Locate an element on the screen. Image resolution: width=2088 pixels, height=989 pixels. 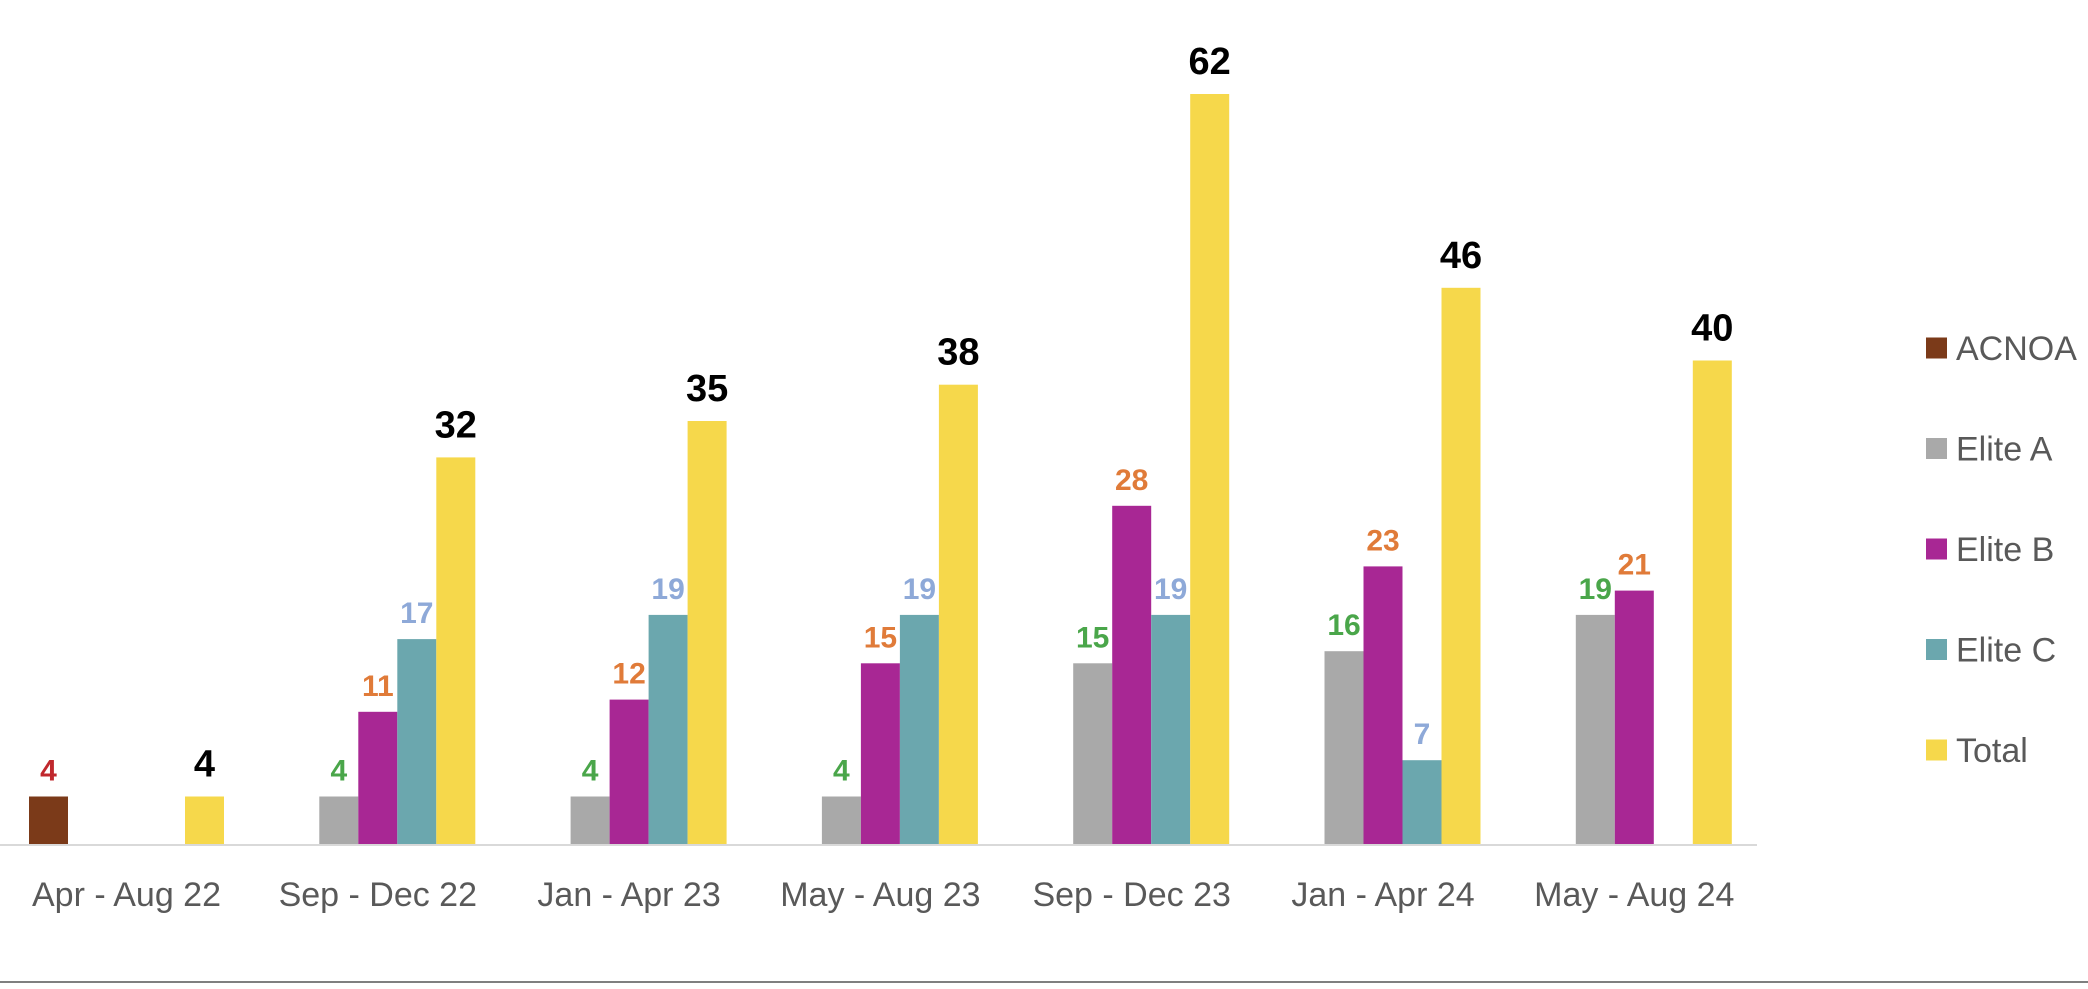
data-label-elite-a-sep-dec-22: 4 is located at coordinates (338, 771).